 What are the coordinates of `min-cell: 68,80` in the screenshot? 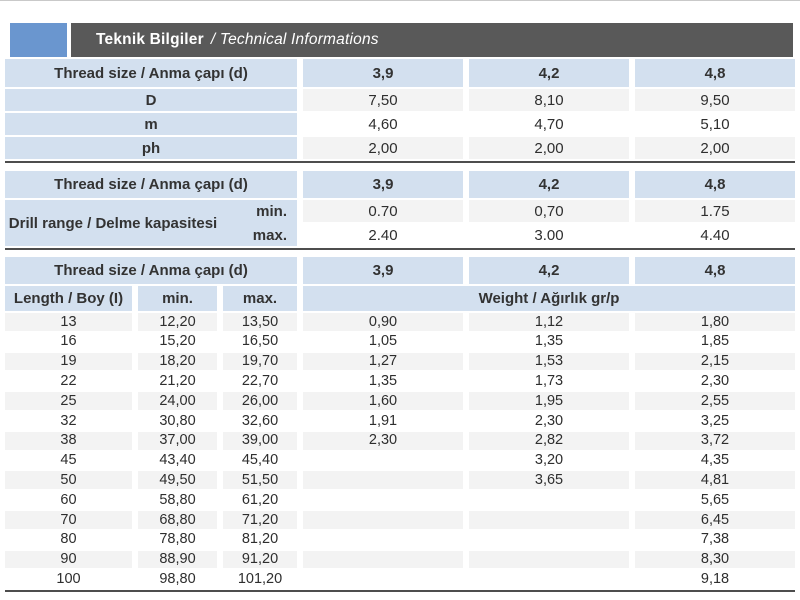 It's located at (177, 519).